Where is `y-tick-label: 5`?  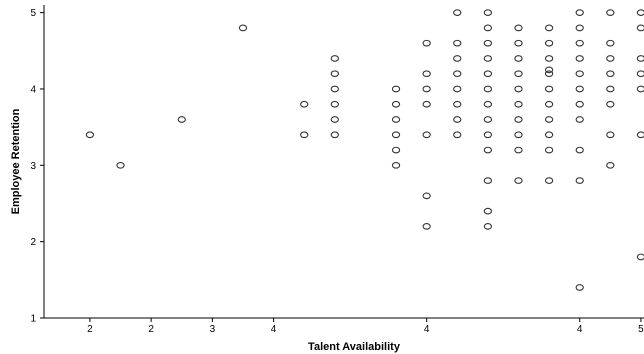
y-tick-label: 5 is located at coordinates (33, 13).